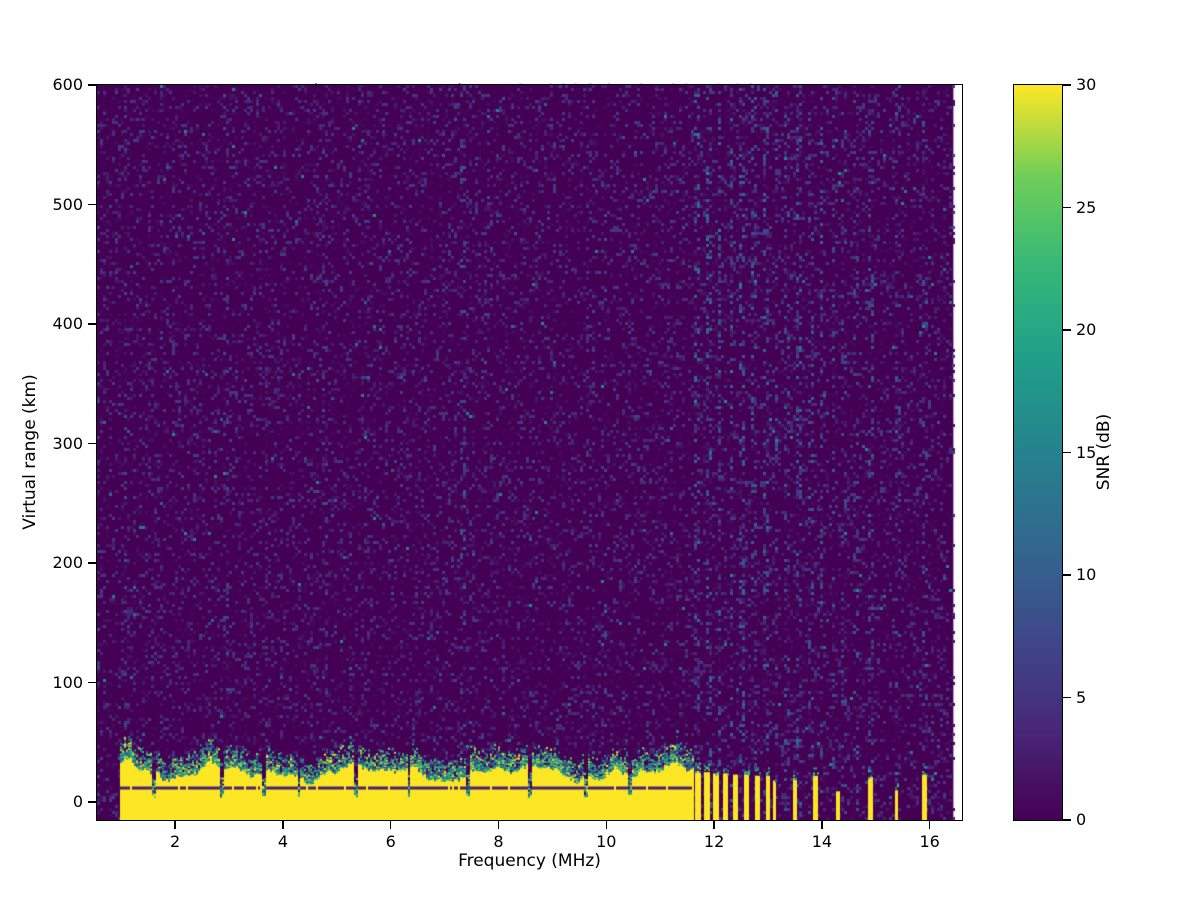  What do you see at coordinates (822, 841) in the screenshot?
I see `x-tick-label: 14` at bounding box center [822, 841].